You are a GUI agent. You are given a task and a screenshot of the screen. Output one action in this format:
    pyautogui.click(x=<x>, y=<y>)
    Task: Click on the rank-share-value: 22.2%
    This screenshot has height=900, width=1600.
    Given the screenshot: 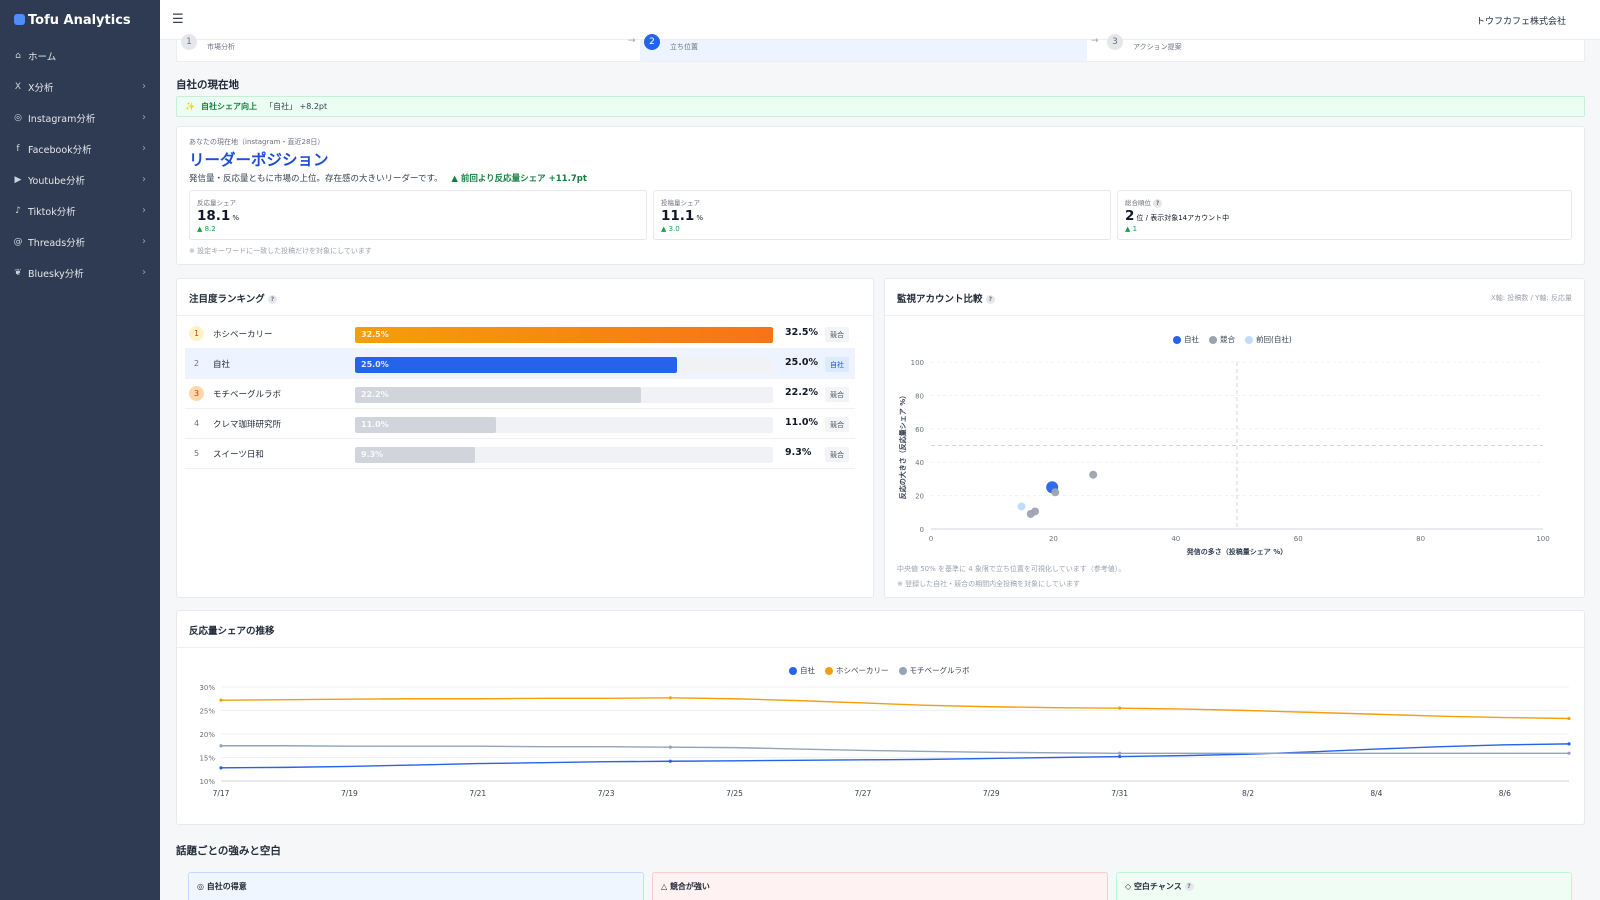 What is the action you would take?
    pyautogui.click(x=801, y=392)
    